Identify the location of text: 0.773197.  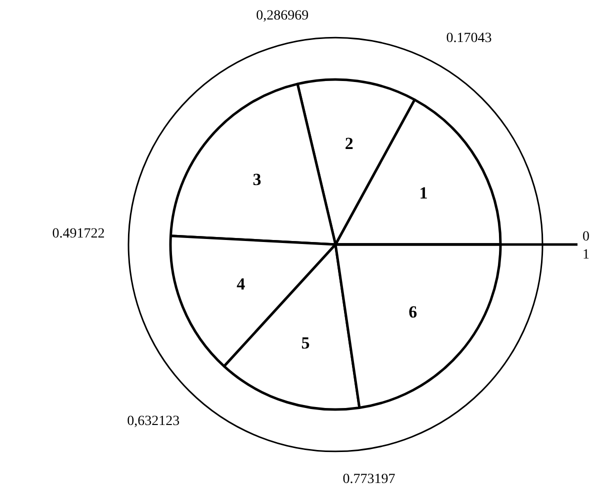
(369, 480).